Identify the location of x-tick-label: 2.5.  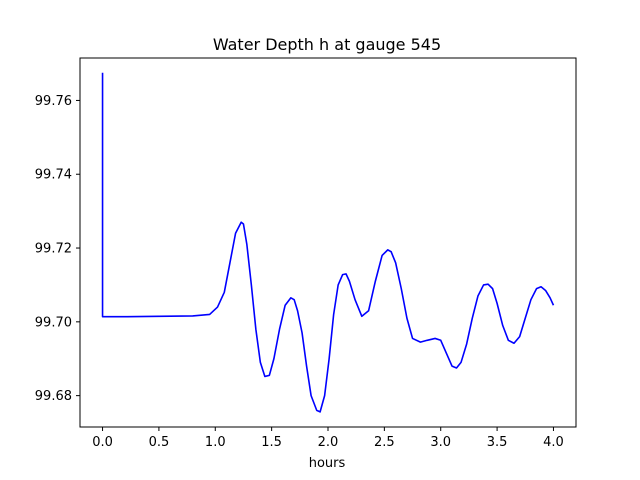
(384, 442).